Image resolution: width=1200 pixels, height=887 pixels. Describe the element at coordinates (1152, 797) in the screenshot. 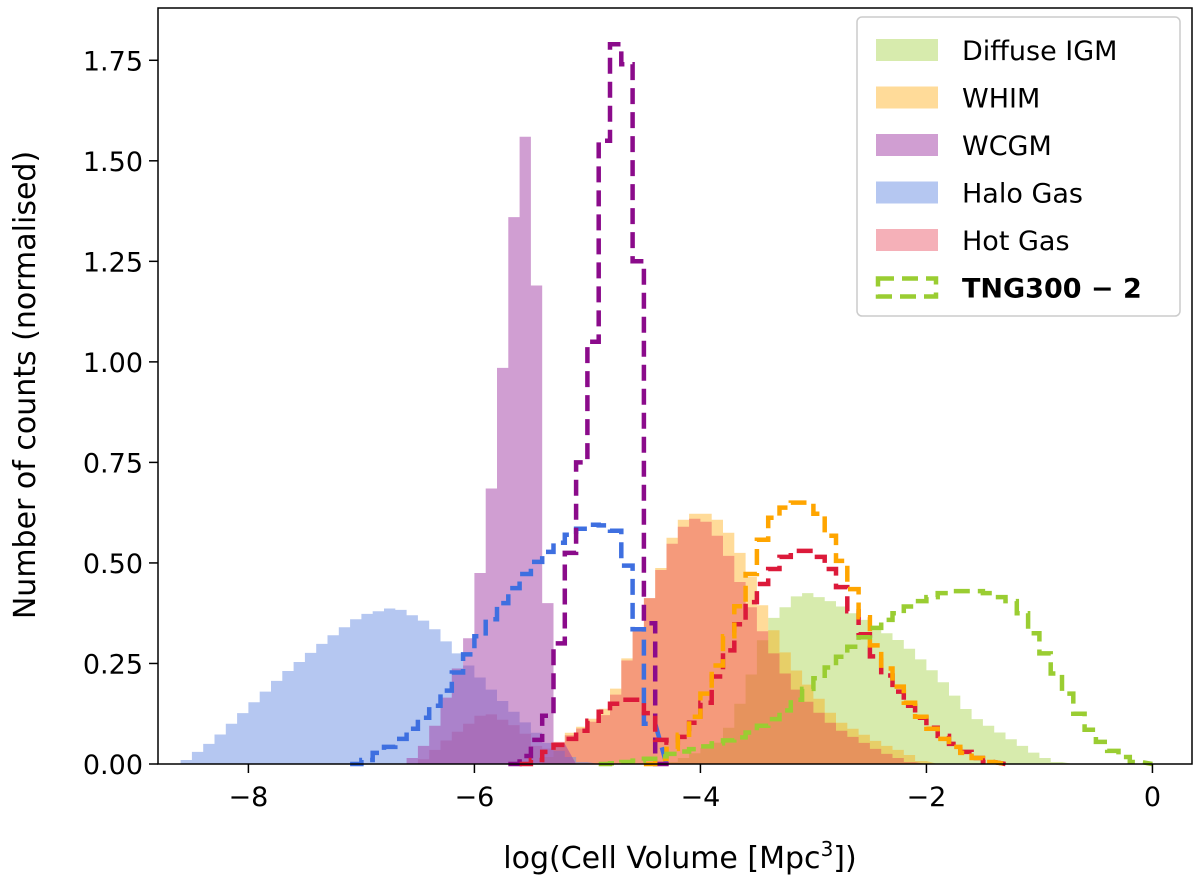

I see `x-tick-label: 0` at that location.